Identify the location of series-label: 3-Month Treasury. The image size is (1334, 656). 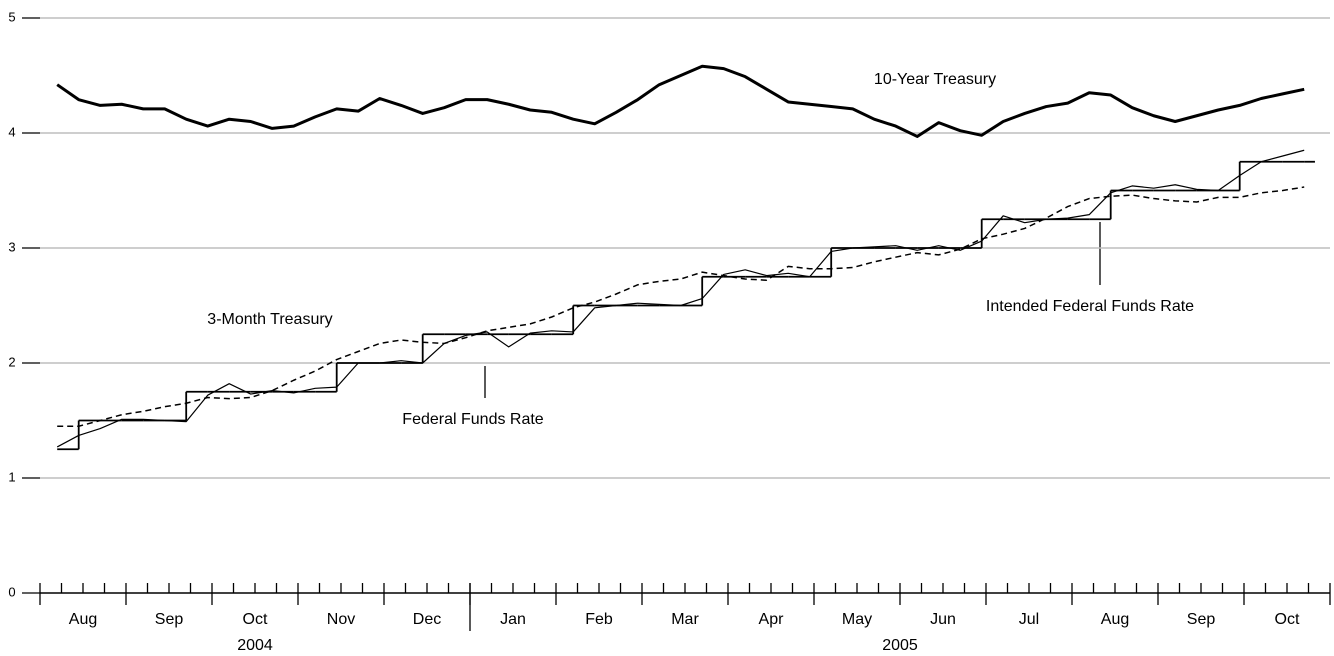
(269, 319).